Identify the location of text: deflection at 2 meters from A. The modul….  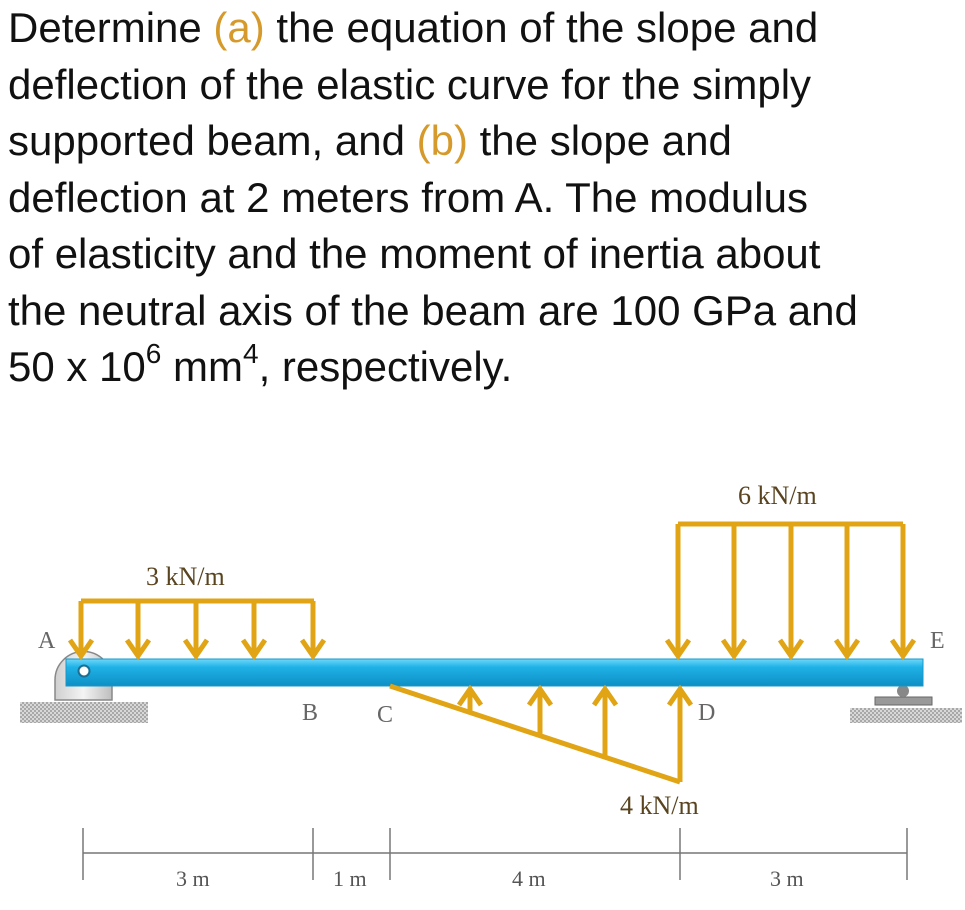
(408, 197).